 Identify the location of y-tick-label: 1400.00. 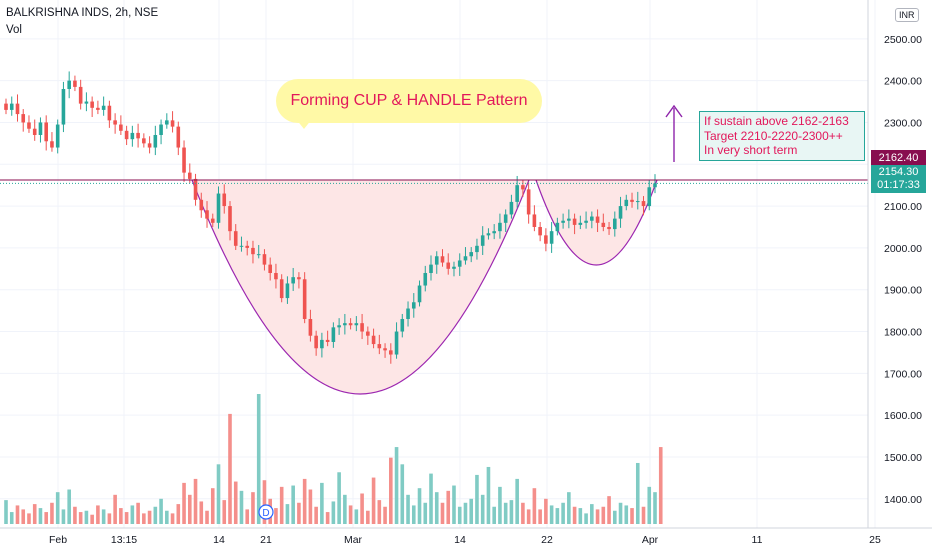
(903, 500).